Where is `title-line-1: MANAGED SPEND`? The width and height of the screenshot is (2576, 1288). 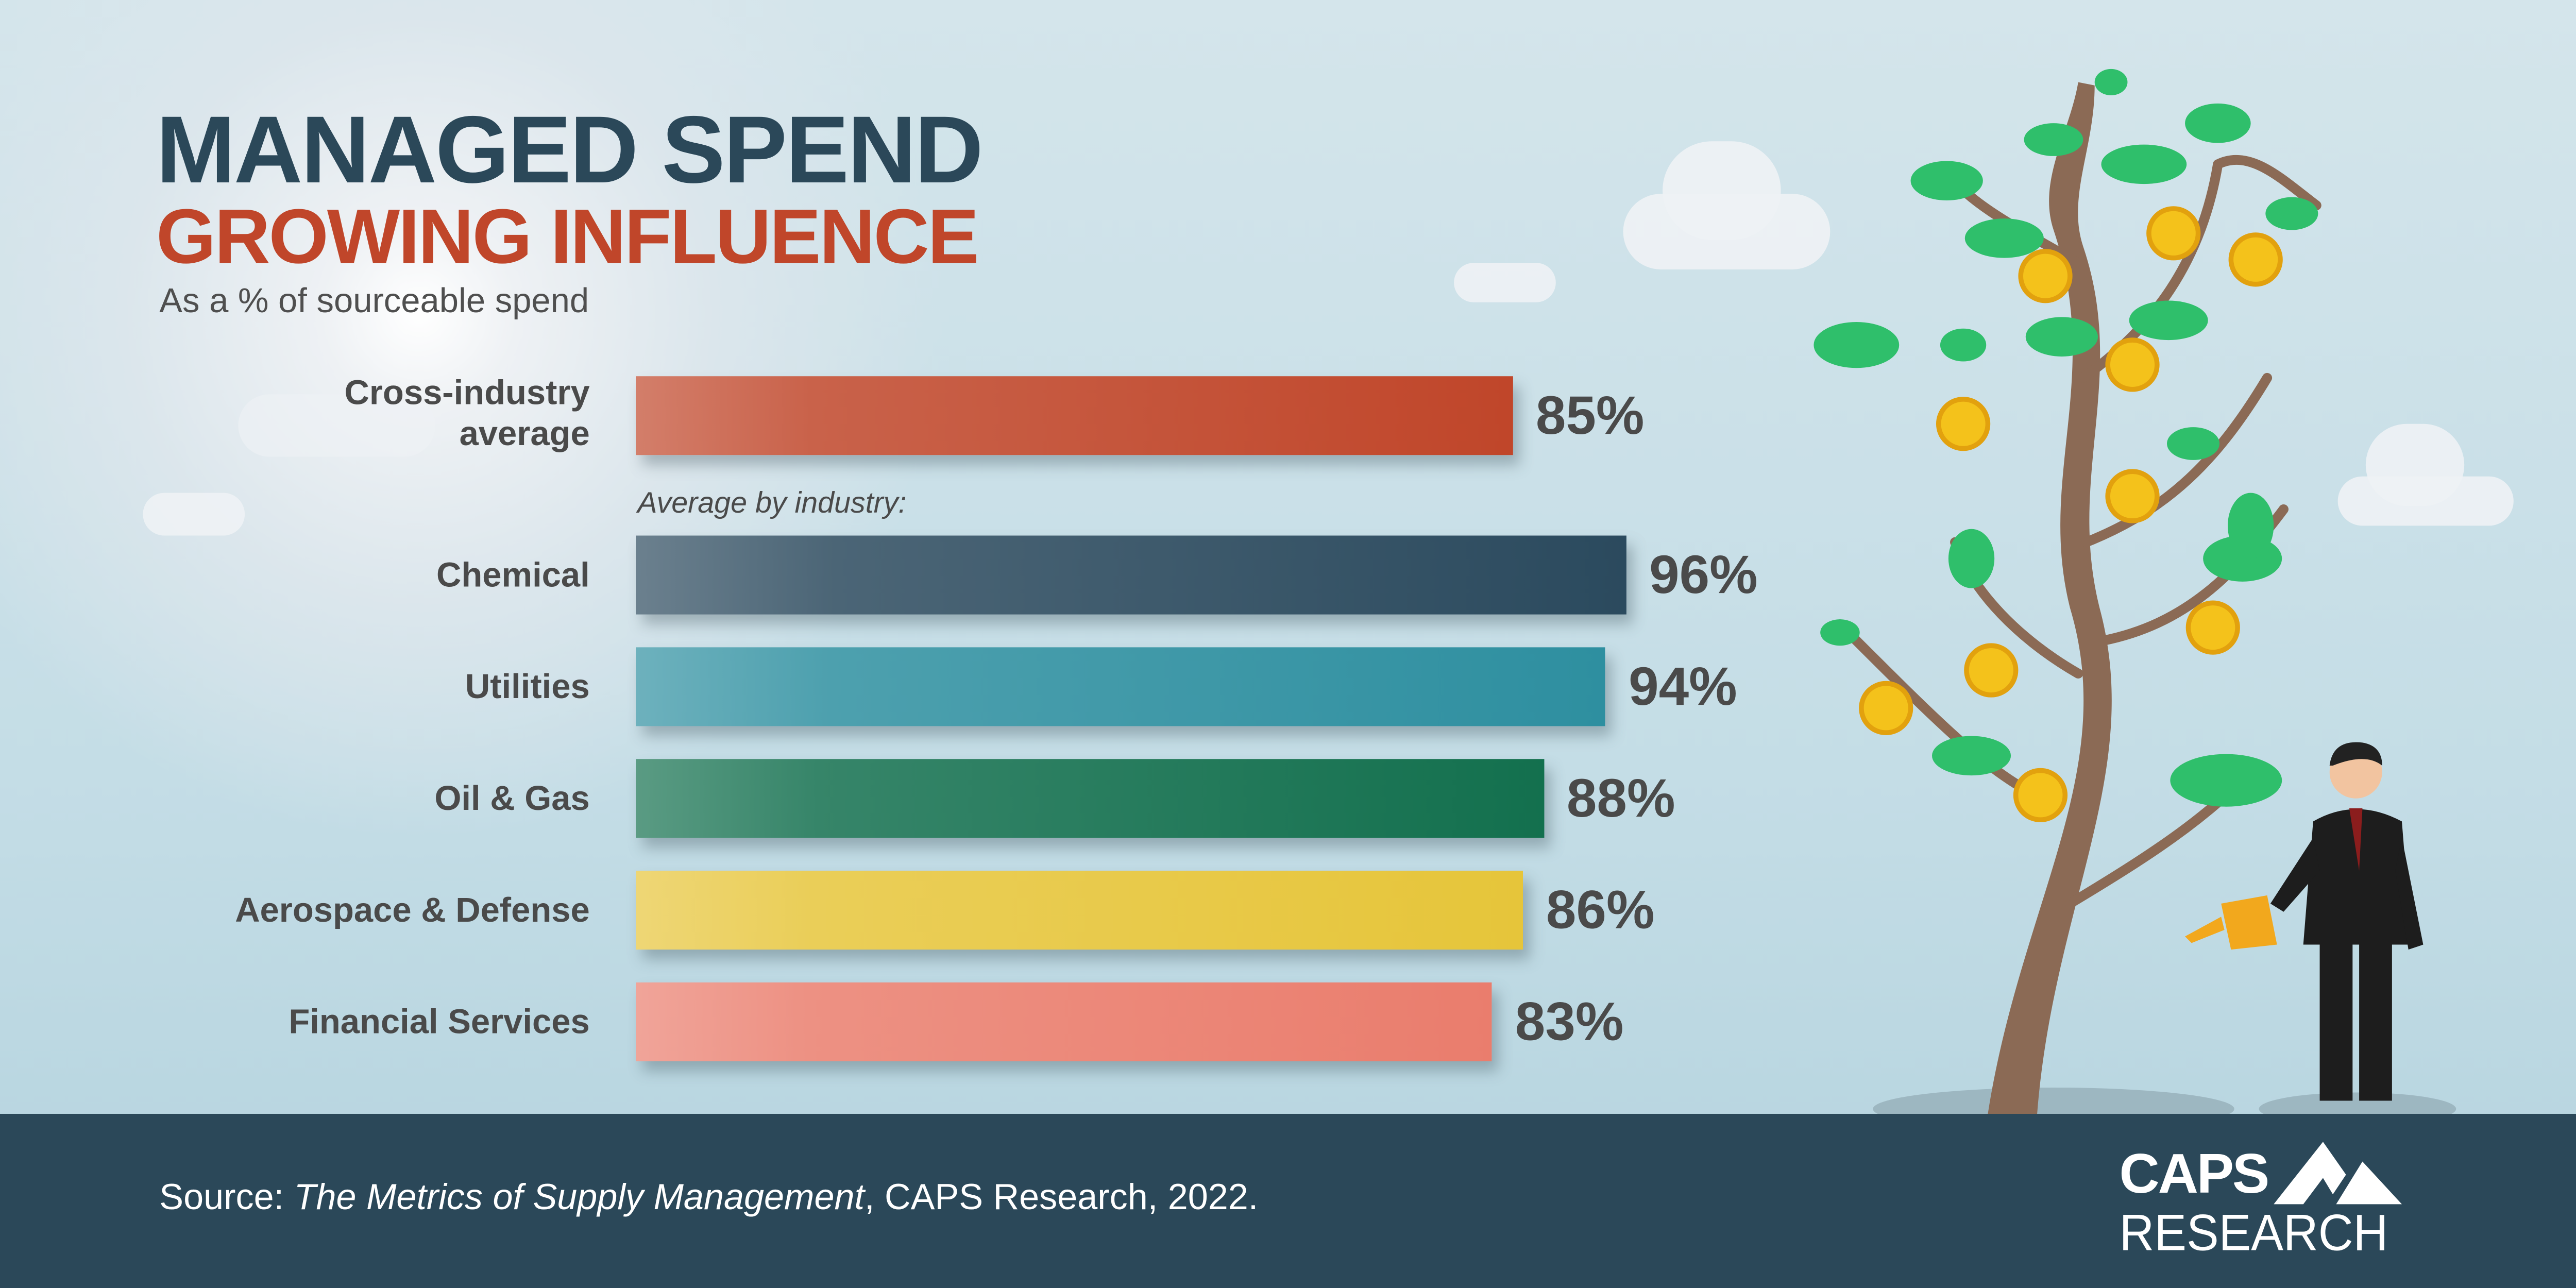 title-line-1: MANAGED SPEND is located at coordinates (570, 150).